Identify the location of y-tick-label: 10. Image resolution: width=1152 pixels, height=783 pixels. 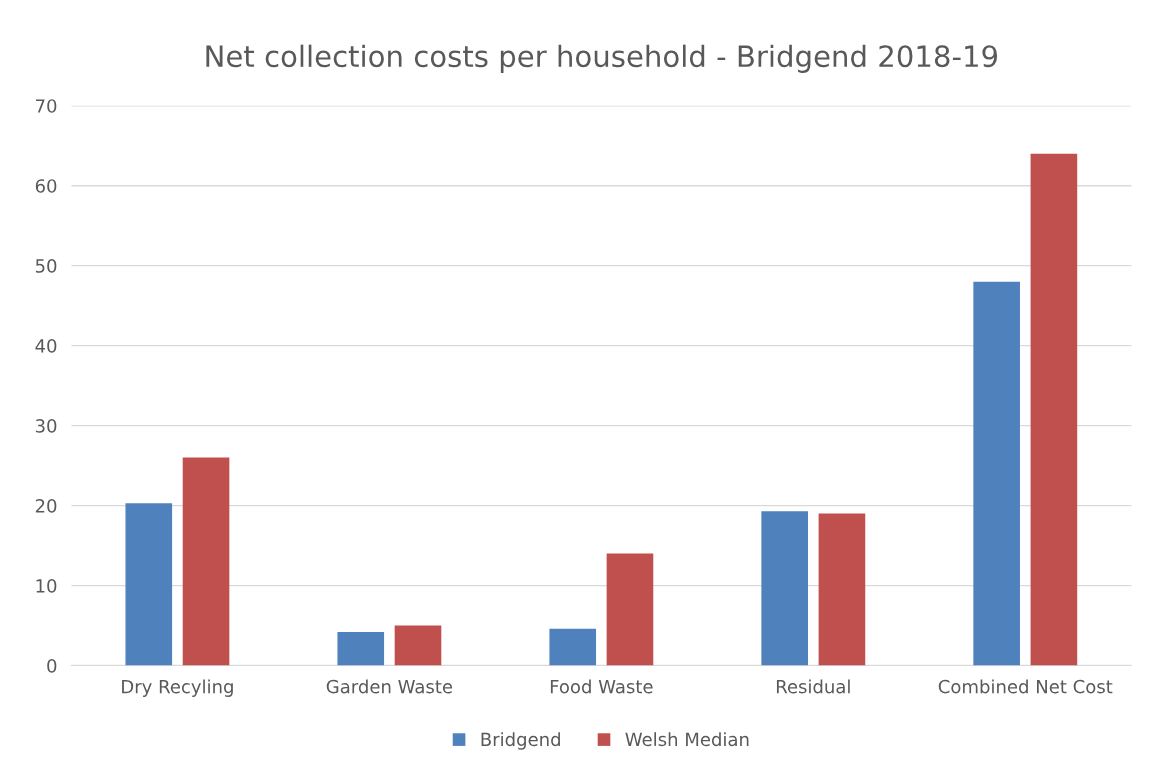
(46, 586).